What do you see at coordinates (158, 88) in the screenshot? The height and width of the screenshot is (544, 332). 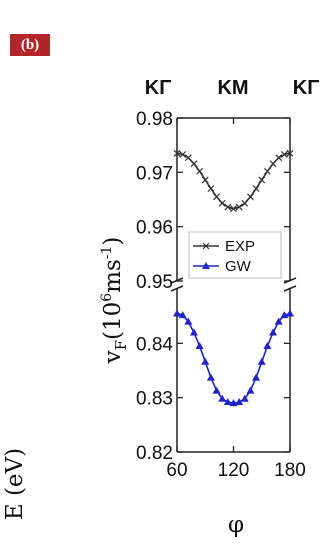 I see `top-label-left: KΓ` at bounding box center [158, 88].